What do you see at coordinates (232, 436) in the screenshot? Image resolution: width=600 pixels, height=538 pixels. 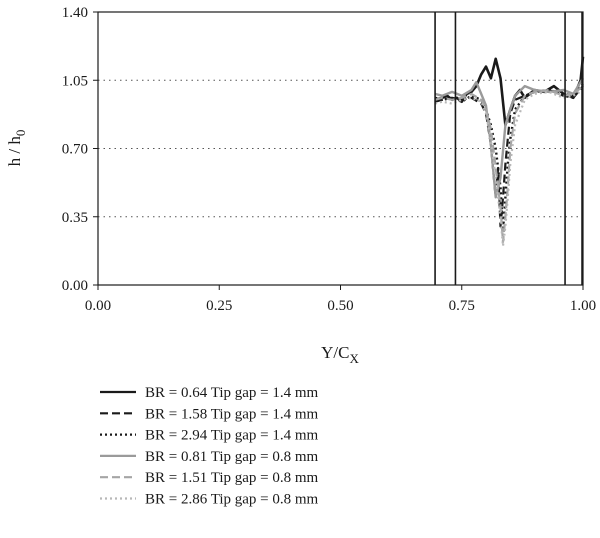 I see `legend-label: BR = 2.94 Tip gap = 1.4 mm` at bounding box center [232, 436].